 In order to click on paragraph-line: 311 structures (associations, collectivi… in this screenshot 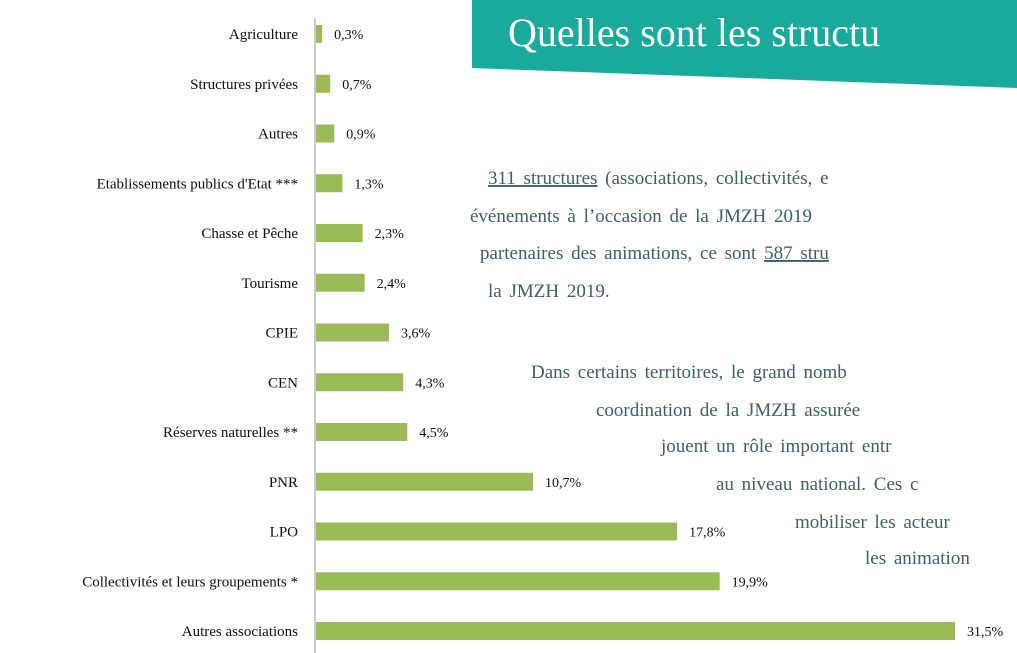, I will do `click(658, 178)`.